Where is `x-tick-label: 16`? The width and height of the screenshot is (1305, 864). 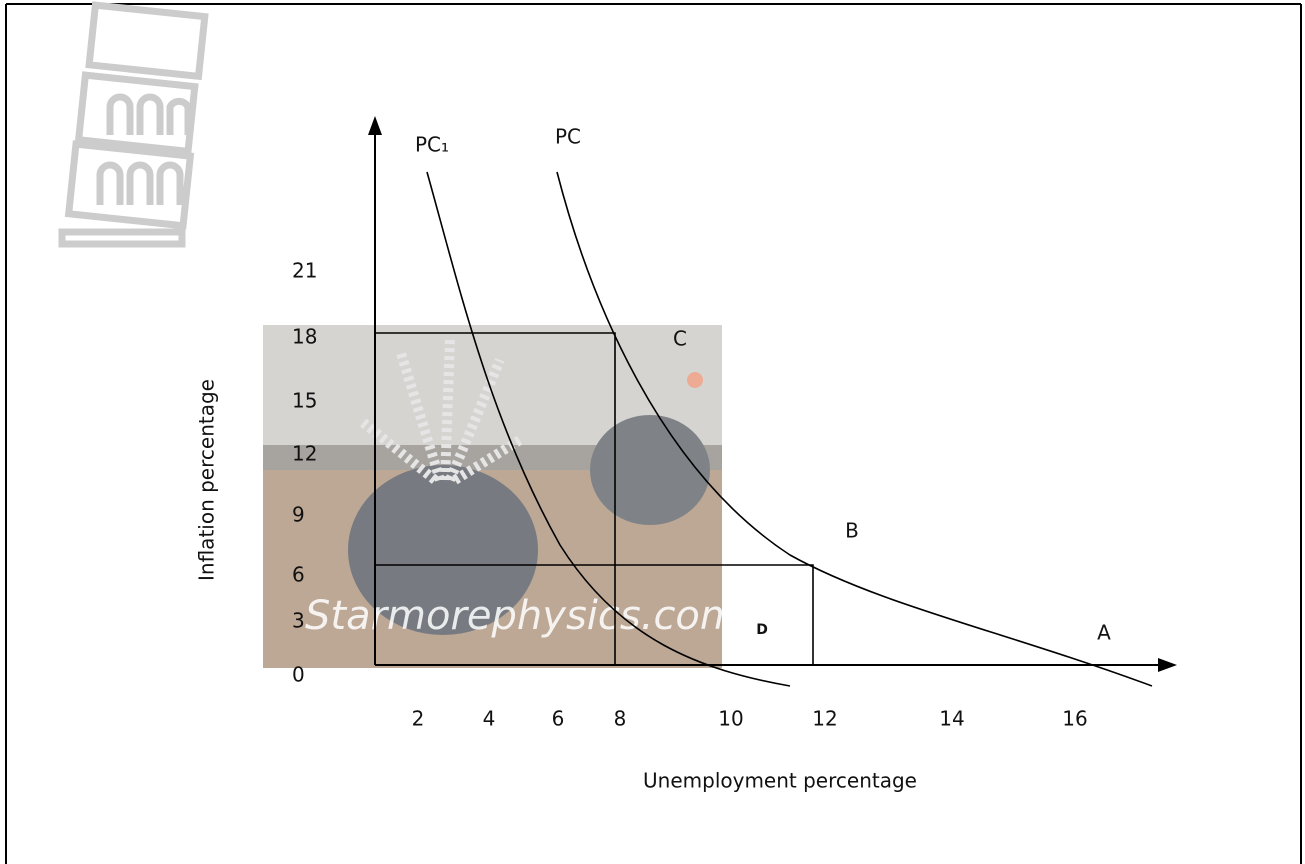
x-tick-label: 16 is located at coordinates (1074, 719).